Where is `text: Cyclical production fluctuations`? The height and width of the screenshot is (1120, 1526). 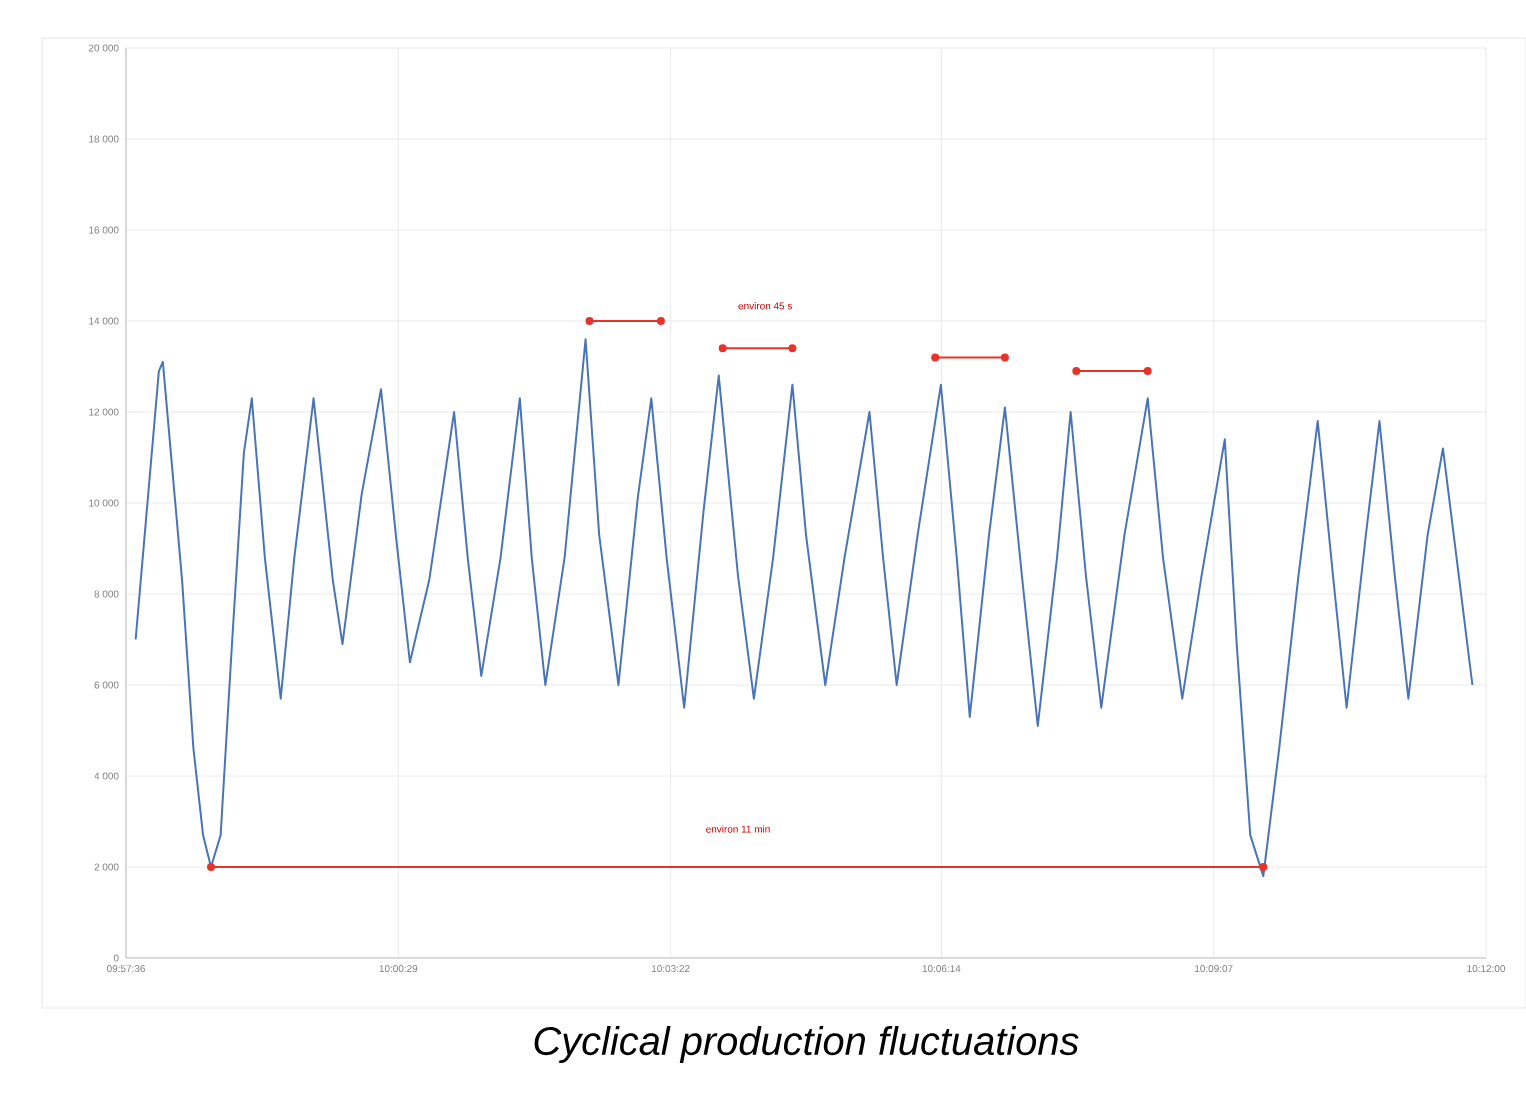 text: Cyclical production fluctuations is located at coordinates (806, 1044).